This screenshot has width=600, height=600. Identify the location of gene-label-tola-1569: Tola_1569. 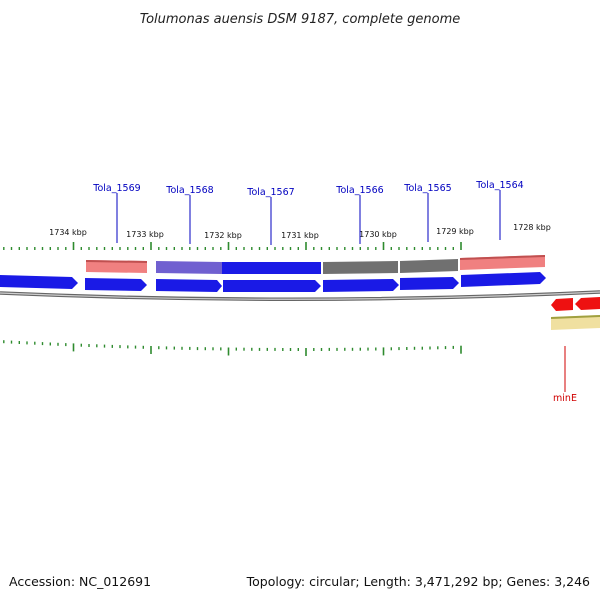
(116, 188).